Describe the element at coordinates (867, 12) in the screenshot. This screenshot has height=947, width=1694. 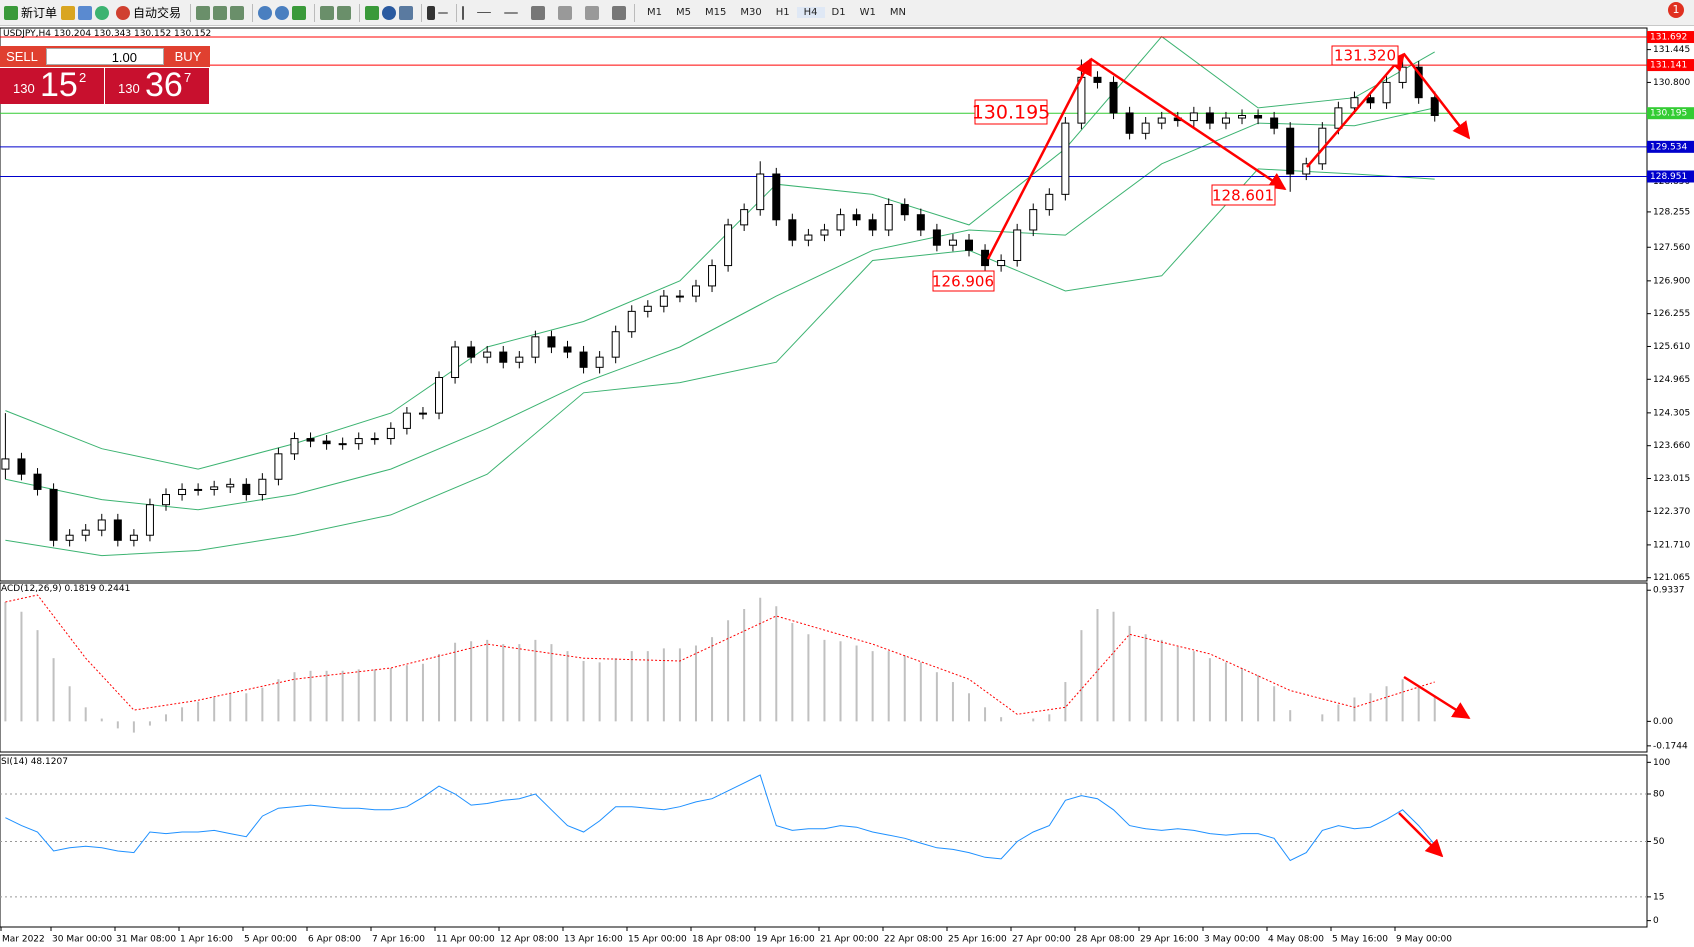
I see `timeframe-button: W1` at that location.